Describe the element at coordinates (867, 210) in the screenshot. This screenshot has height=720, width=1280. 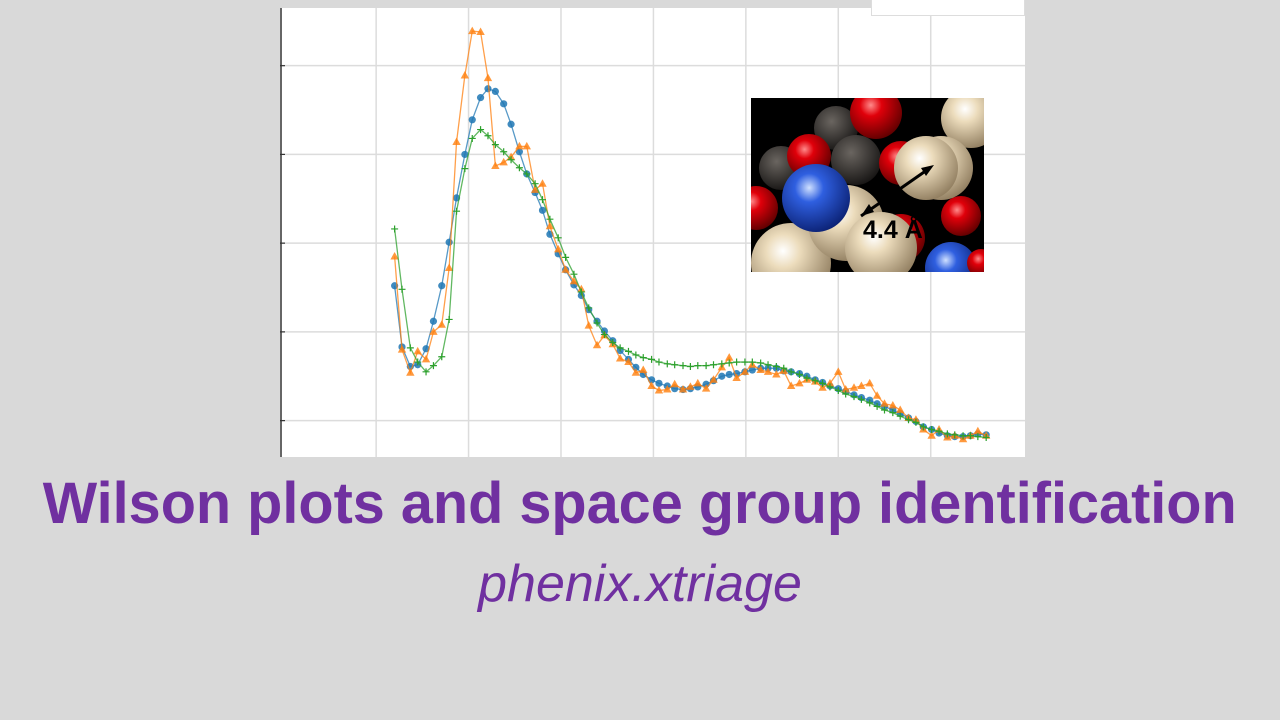
I see `arrow-head-icon` at that location.